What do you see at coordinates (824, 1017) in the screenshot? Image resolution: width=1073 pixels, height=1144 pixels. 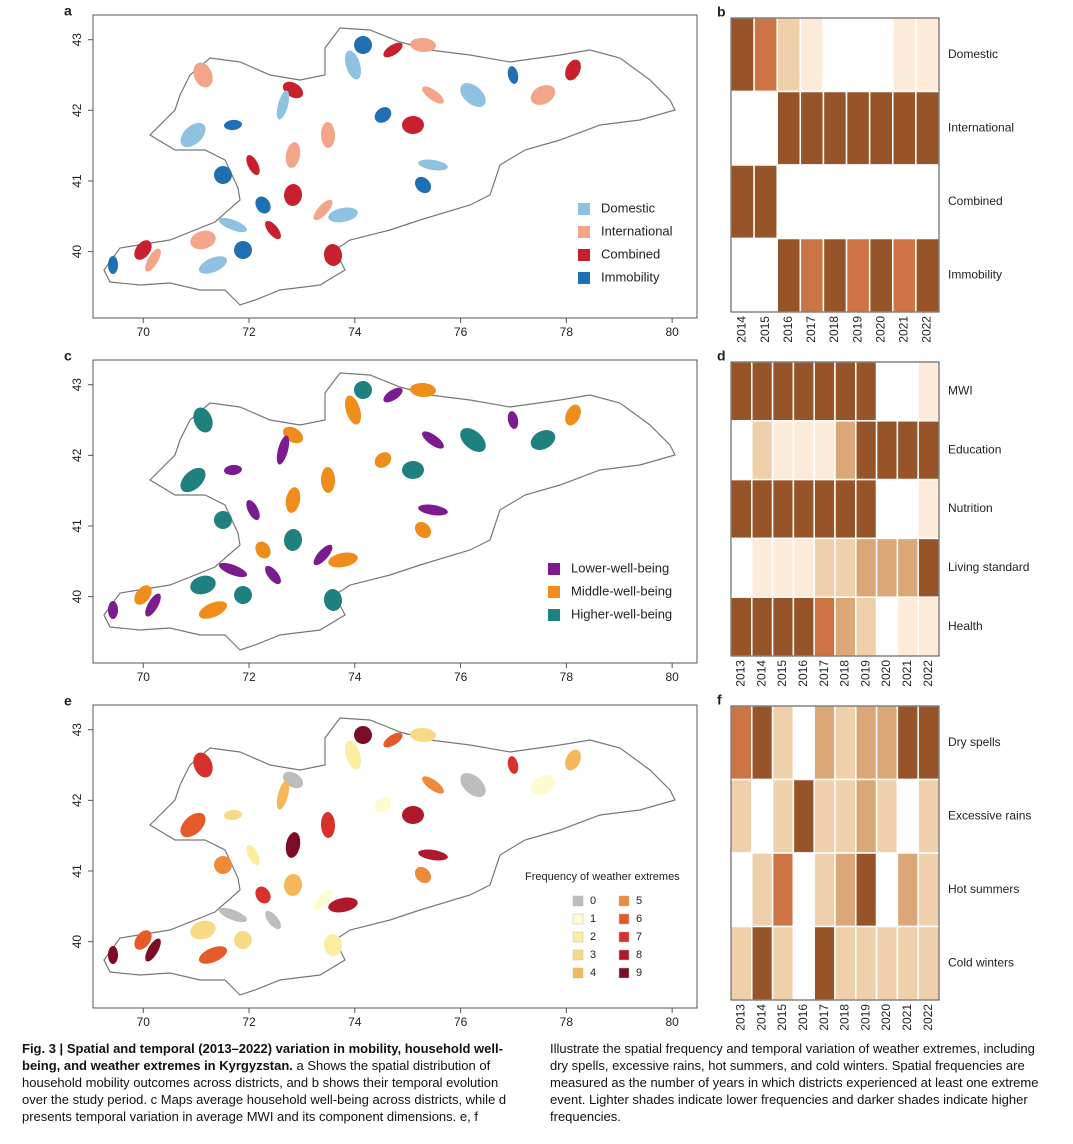 I see `year-label: 2017` at bounding box center [824, 1017].